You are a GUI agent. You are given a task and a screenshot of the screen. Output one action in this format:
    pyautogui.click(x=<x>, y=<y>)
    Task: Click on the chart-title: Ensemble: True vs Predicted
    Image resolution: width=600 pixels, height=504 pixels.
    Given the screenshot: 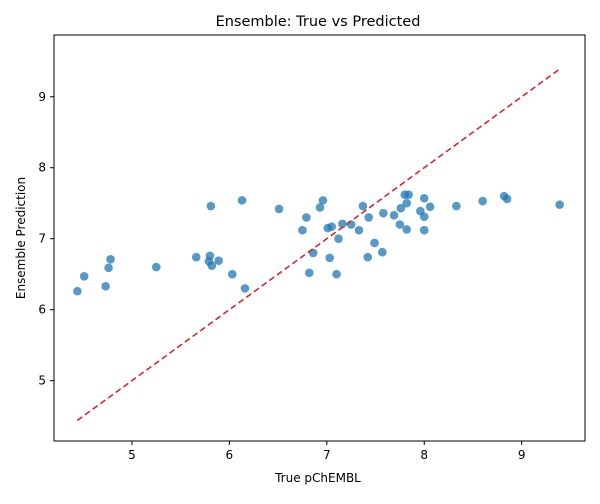 What is the action you would take?
    pyautogui.click(x=318, y=22)
    